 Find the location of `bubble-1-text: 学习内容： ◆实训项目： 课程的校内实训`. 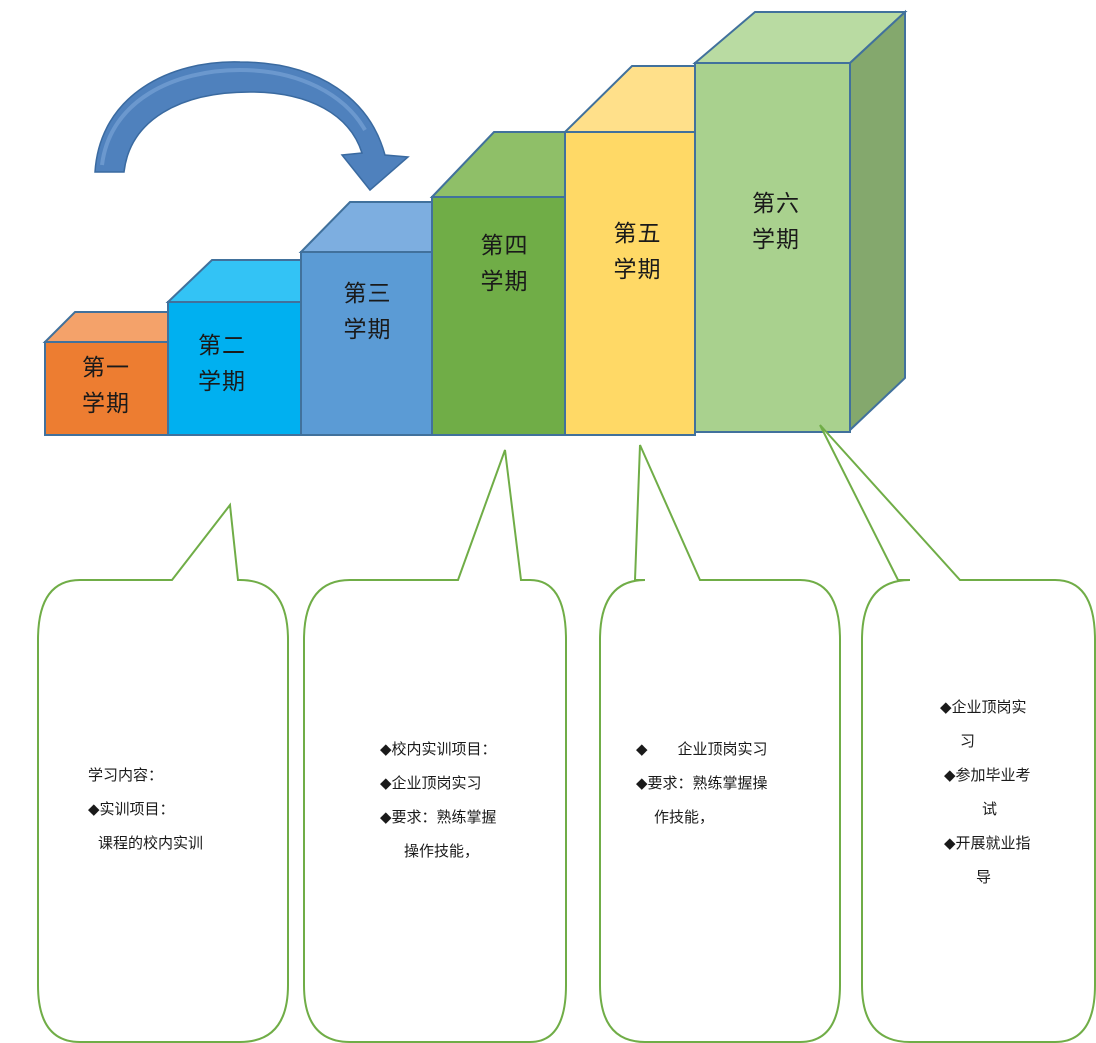

bubble-1-text: 学习内容： ◆实训项目： 课程的校内实训 is located at coordinates (145, 809).